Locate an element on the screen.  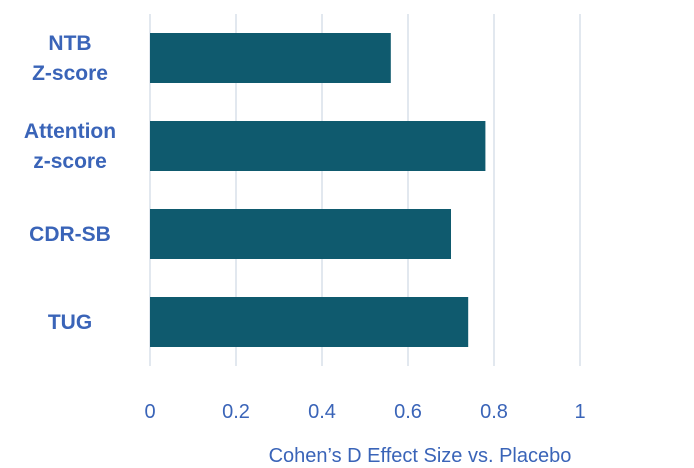
x-tick-label: 0.8 is located at coordinates (494, 412).